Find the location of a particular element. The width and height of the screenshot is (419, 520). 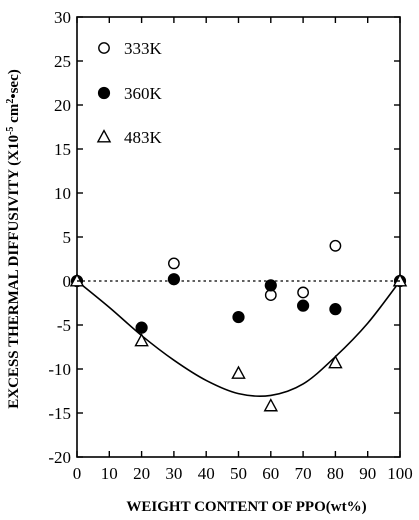

y-tick-label: -20 is located at coordinates (59, 457).